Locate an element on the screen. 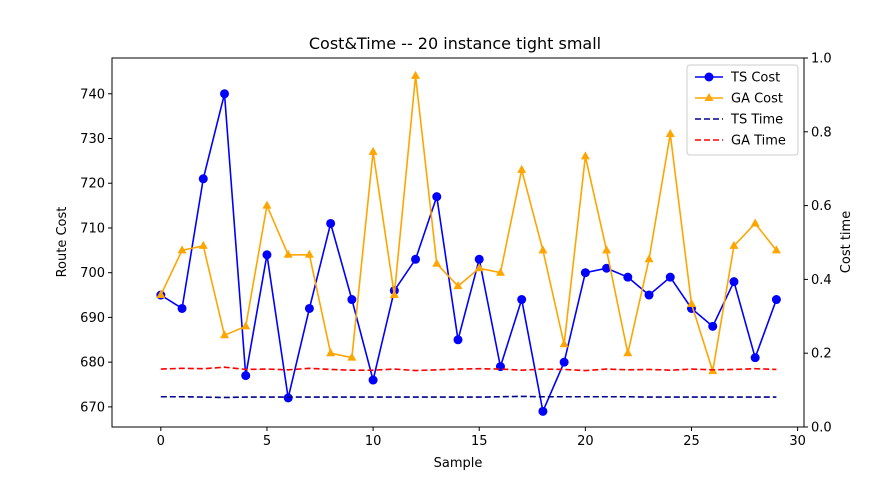 This screenshot has width=892, height=480. legend-label-ts-time: TS Time is located at coordinates (756, 120).